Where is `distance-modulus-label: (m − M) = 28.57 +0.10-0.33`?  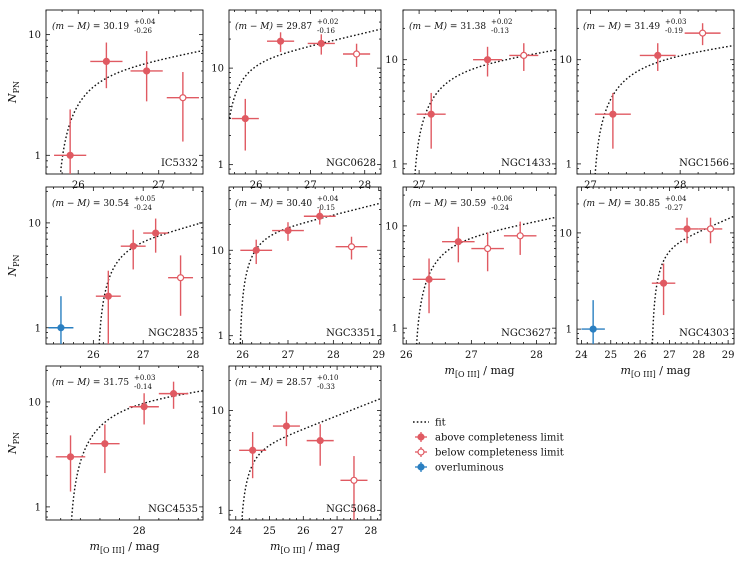 distance-modulus-label: (m − M) = 28.57 +0.10-0.33 is located at coordinates (286, 382).